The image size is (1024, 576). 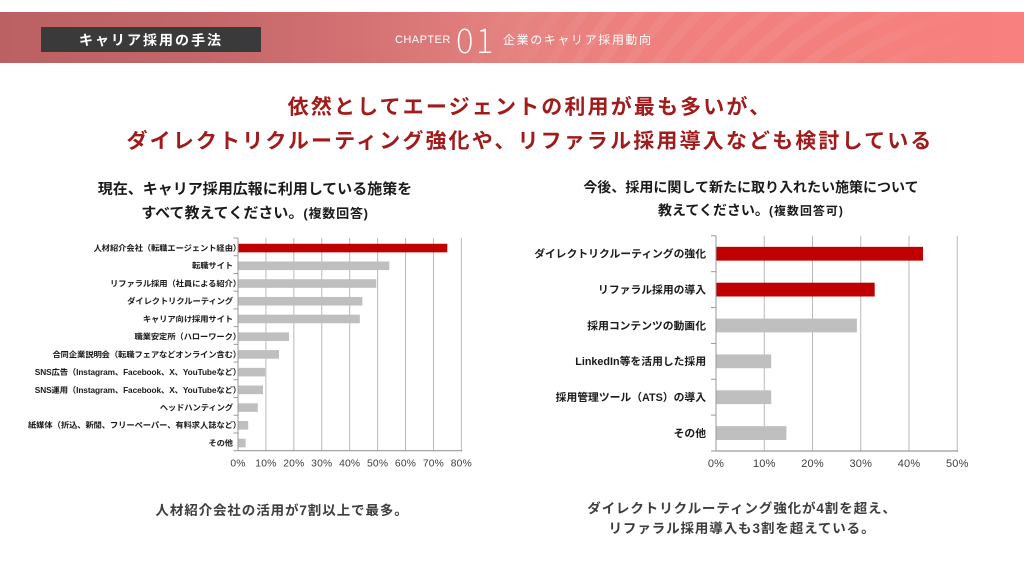 What do you see at coordinates (631, 397) in the screenshot?
I see `svg-text: 採用管理ツール（ATS）の導入` at bounding box center [631, 397].